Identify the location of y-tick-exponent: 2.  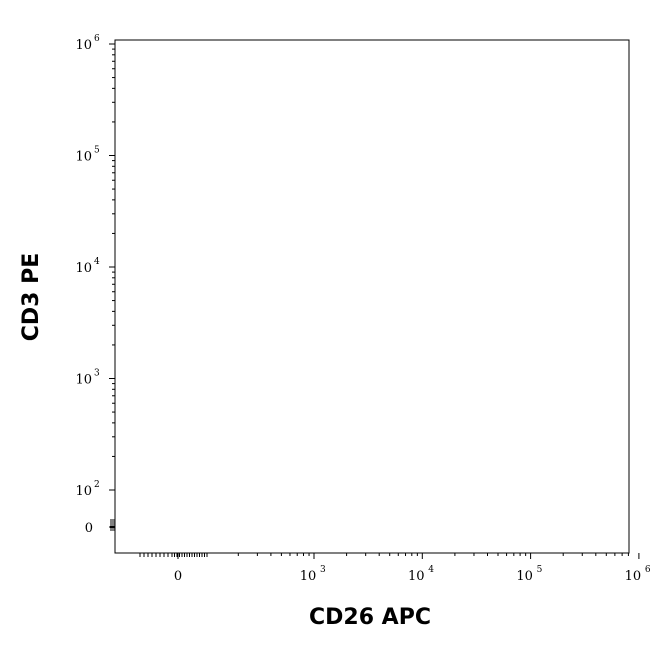
(97, 485).